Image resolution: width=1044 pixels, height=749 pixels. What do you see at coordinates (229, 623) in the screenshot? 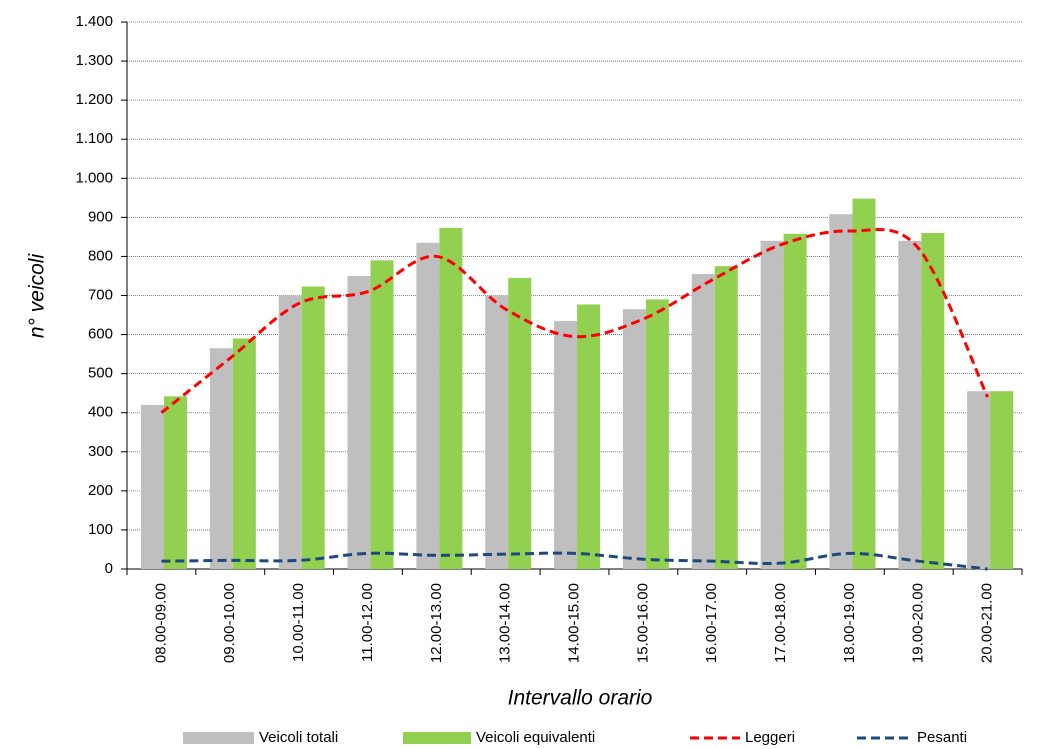
I see `x-tick-label: 09.00-10.00` at bounding box center [229, 623].